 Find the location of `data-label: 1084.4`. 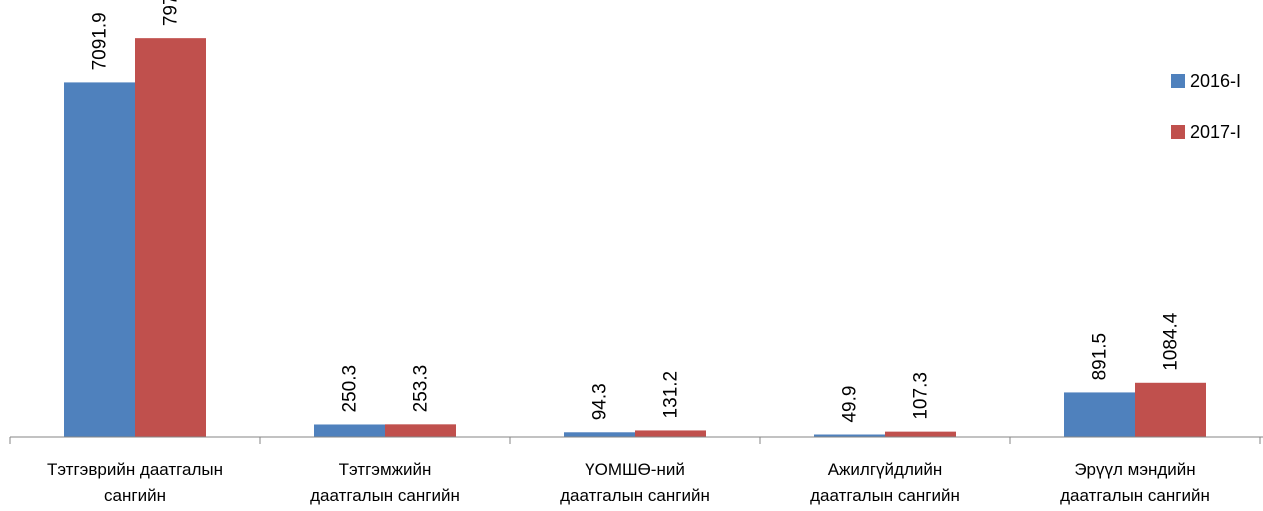

data-label: 1084.4 is located at coordinates (1171, 341).